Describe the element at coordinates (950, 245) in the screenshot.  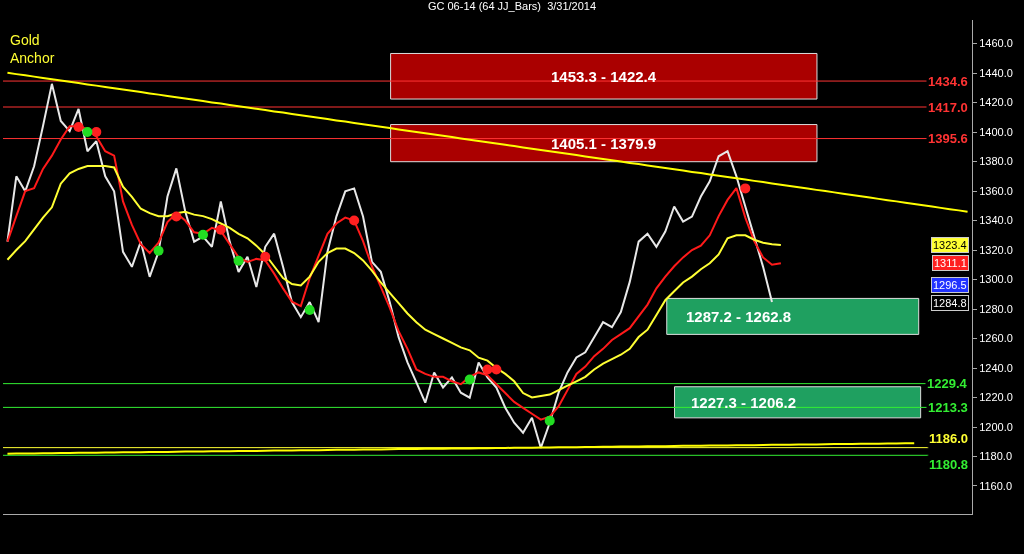
I see `annotation: 1323.4` at that location.